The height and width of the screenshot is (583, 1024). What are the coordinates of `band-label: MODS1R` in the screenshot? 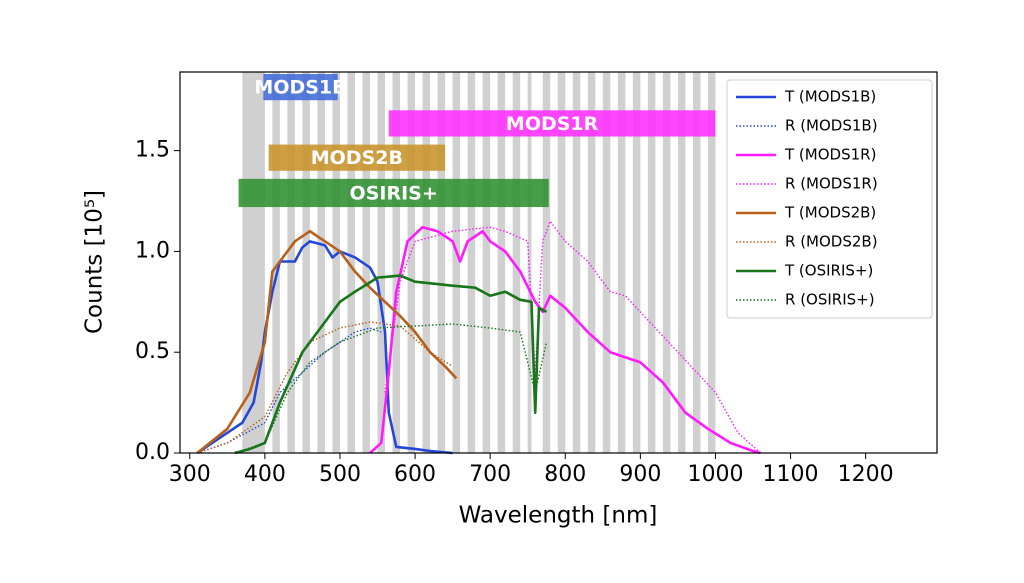 It's located at (552, 124).